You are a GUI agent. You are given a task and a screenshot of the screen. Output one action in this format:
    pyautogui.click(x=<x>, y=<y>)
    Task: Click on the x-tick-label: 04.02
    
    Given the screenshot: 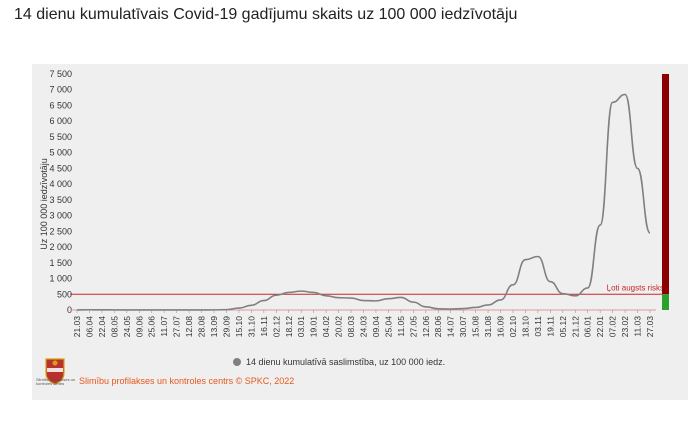 What is the action you would take?
    pyautogui.click(x=326, y=327)
    